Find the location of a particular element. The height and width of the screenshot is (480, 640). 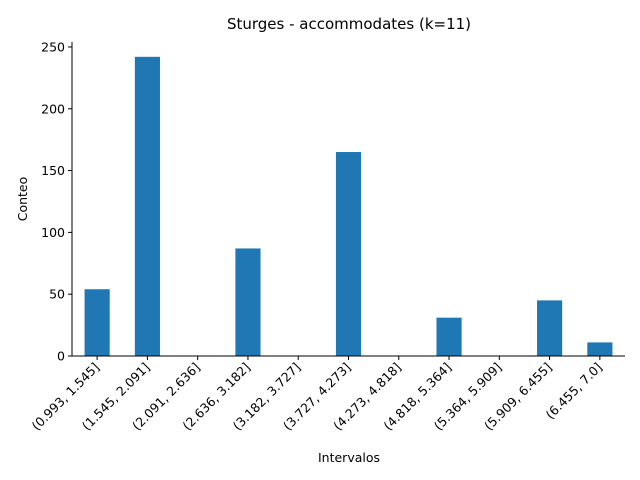

chart-title: Sturges - accommodates (k=11) is located at coordinates (349, 24).